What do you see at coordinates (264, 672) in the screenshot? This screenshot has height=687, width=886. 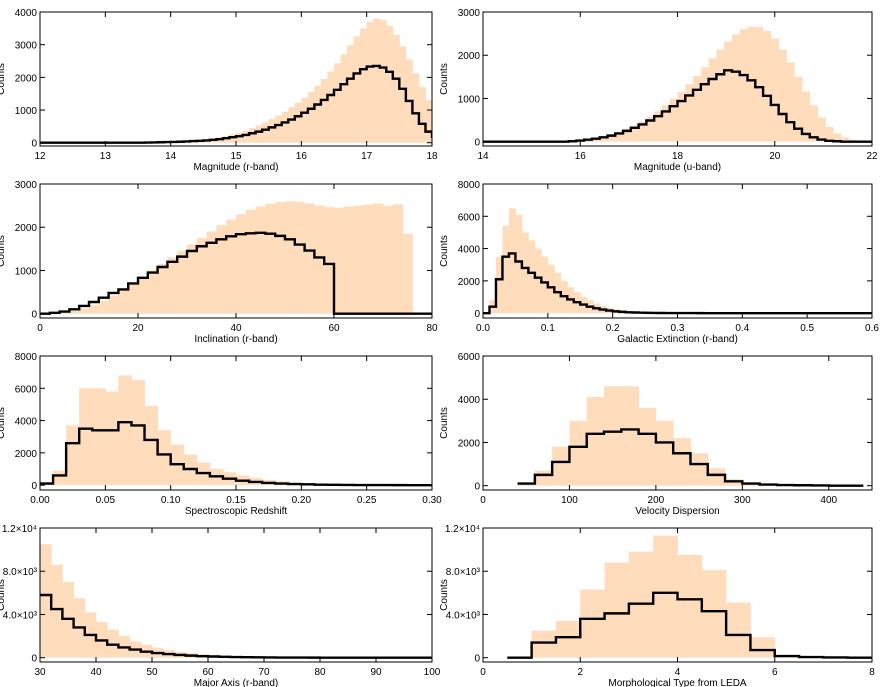 I see `x-tick-label: 70` at bounding box center [264, 672].